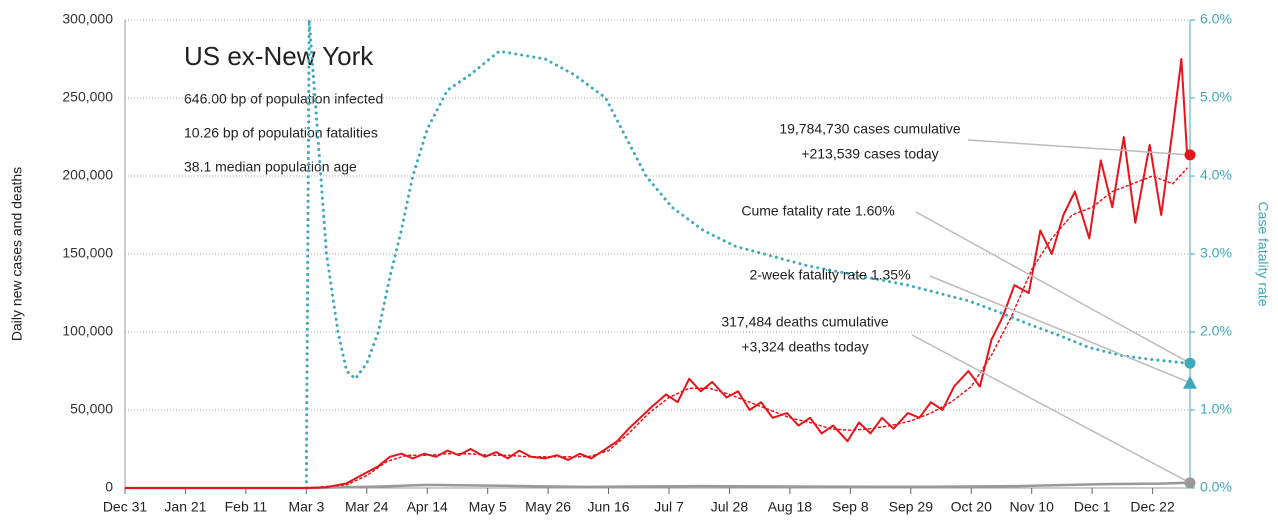 This screenshot has width=1278, height=529. Describe the element at coordinates (125, 507) in the screenshot. I see `x-tick-label: Dec 31` at that location.